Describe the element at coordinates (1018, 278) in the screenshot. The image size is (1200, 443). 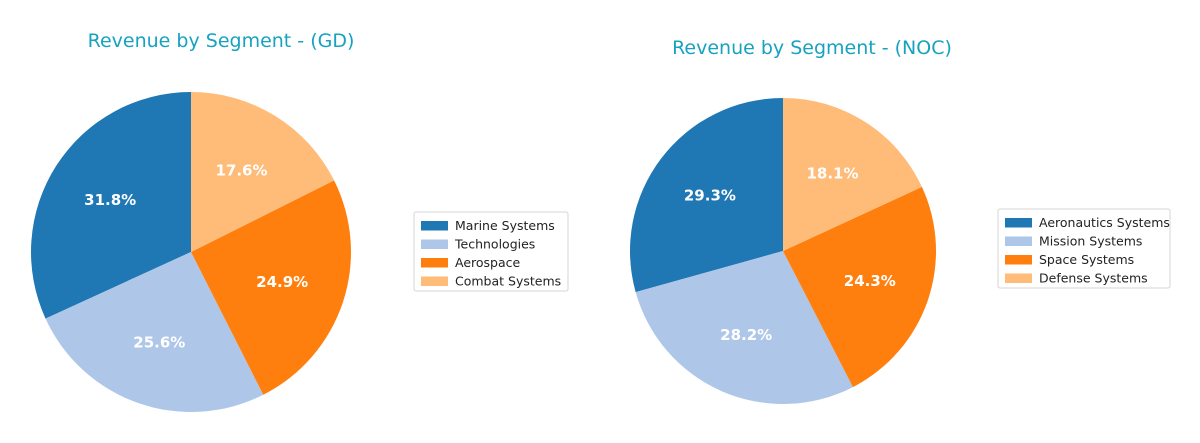
I see `legend-swatch-defense-systems` at that location.